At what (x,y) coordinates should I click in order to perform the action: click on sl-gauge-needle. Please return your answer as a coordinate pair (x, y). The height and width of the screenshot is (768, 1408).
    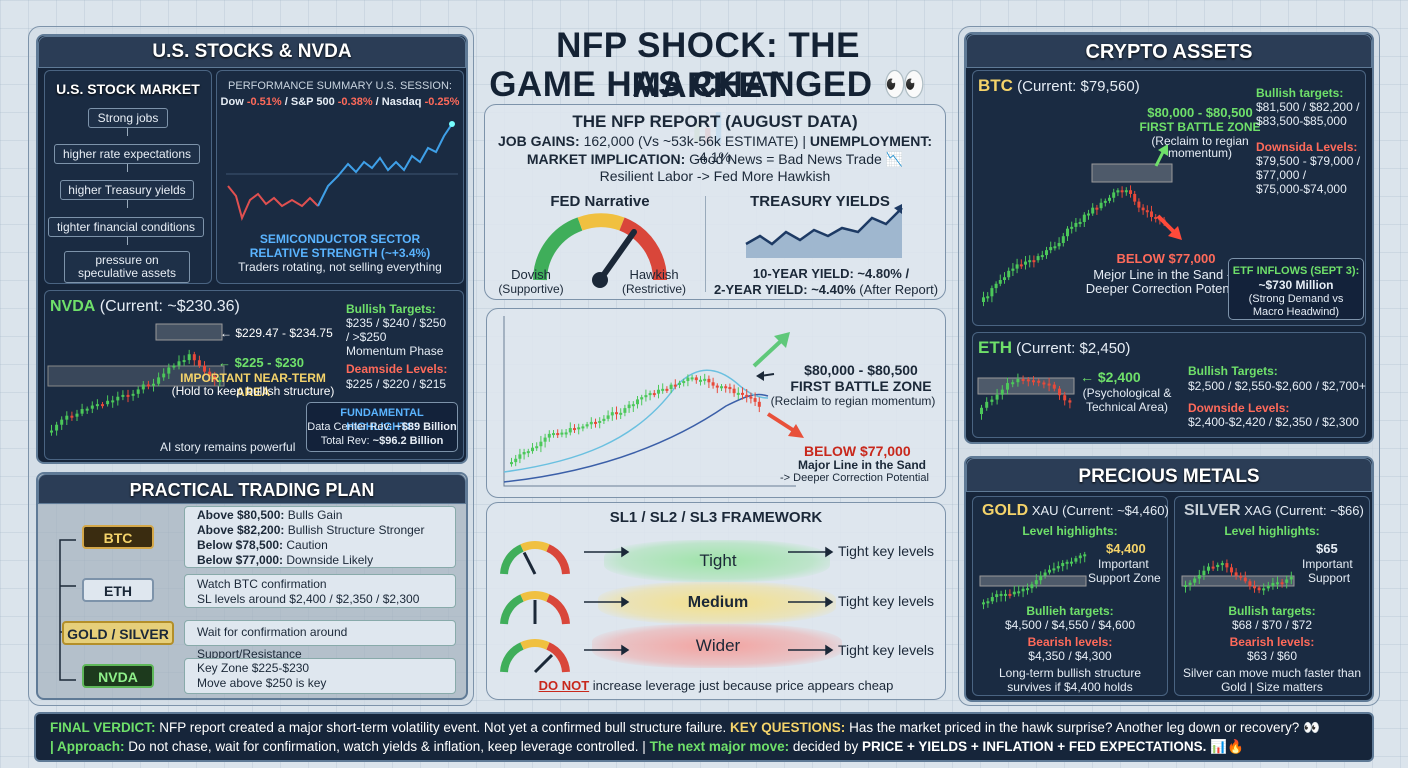
    Looking at the image, I should click on (543, 663).